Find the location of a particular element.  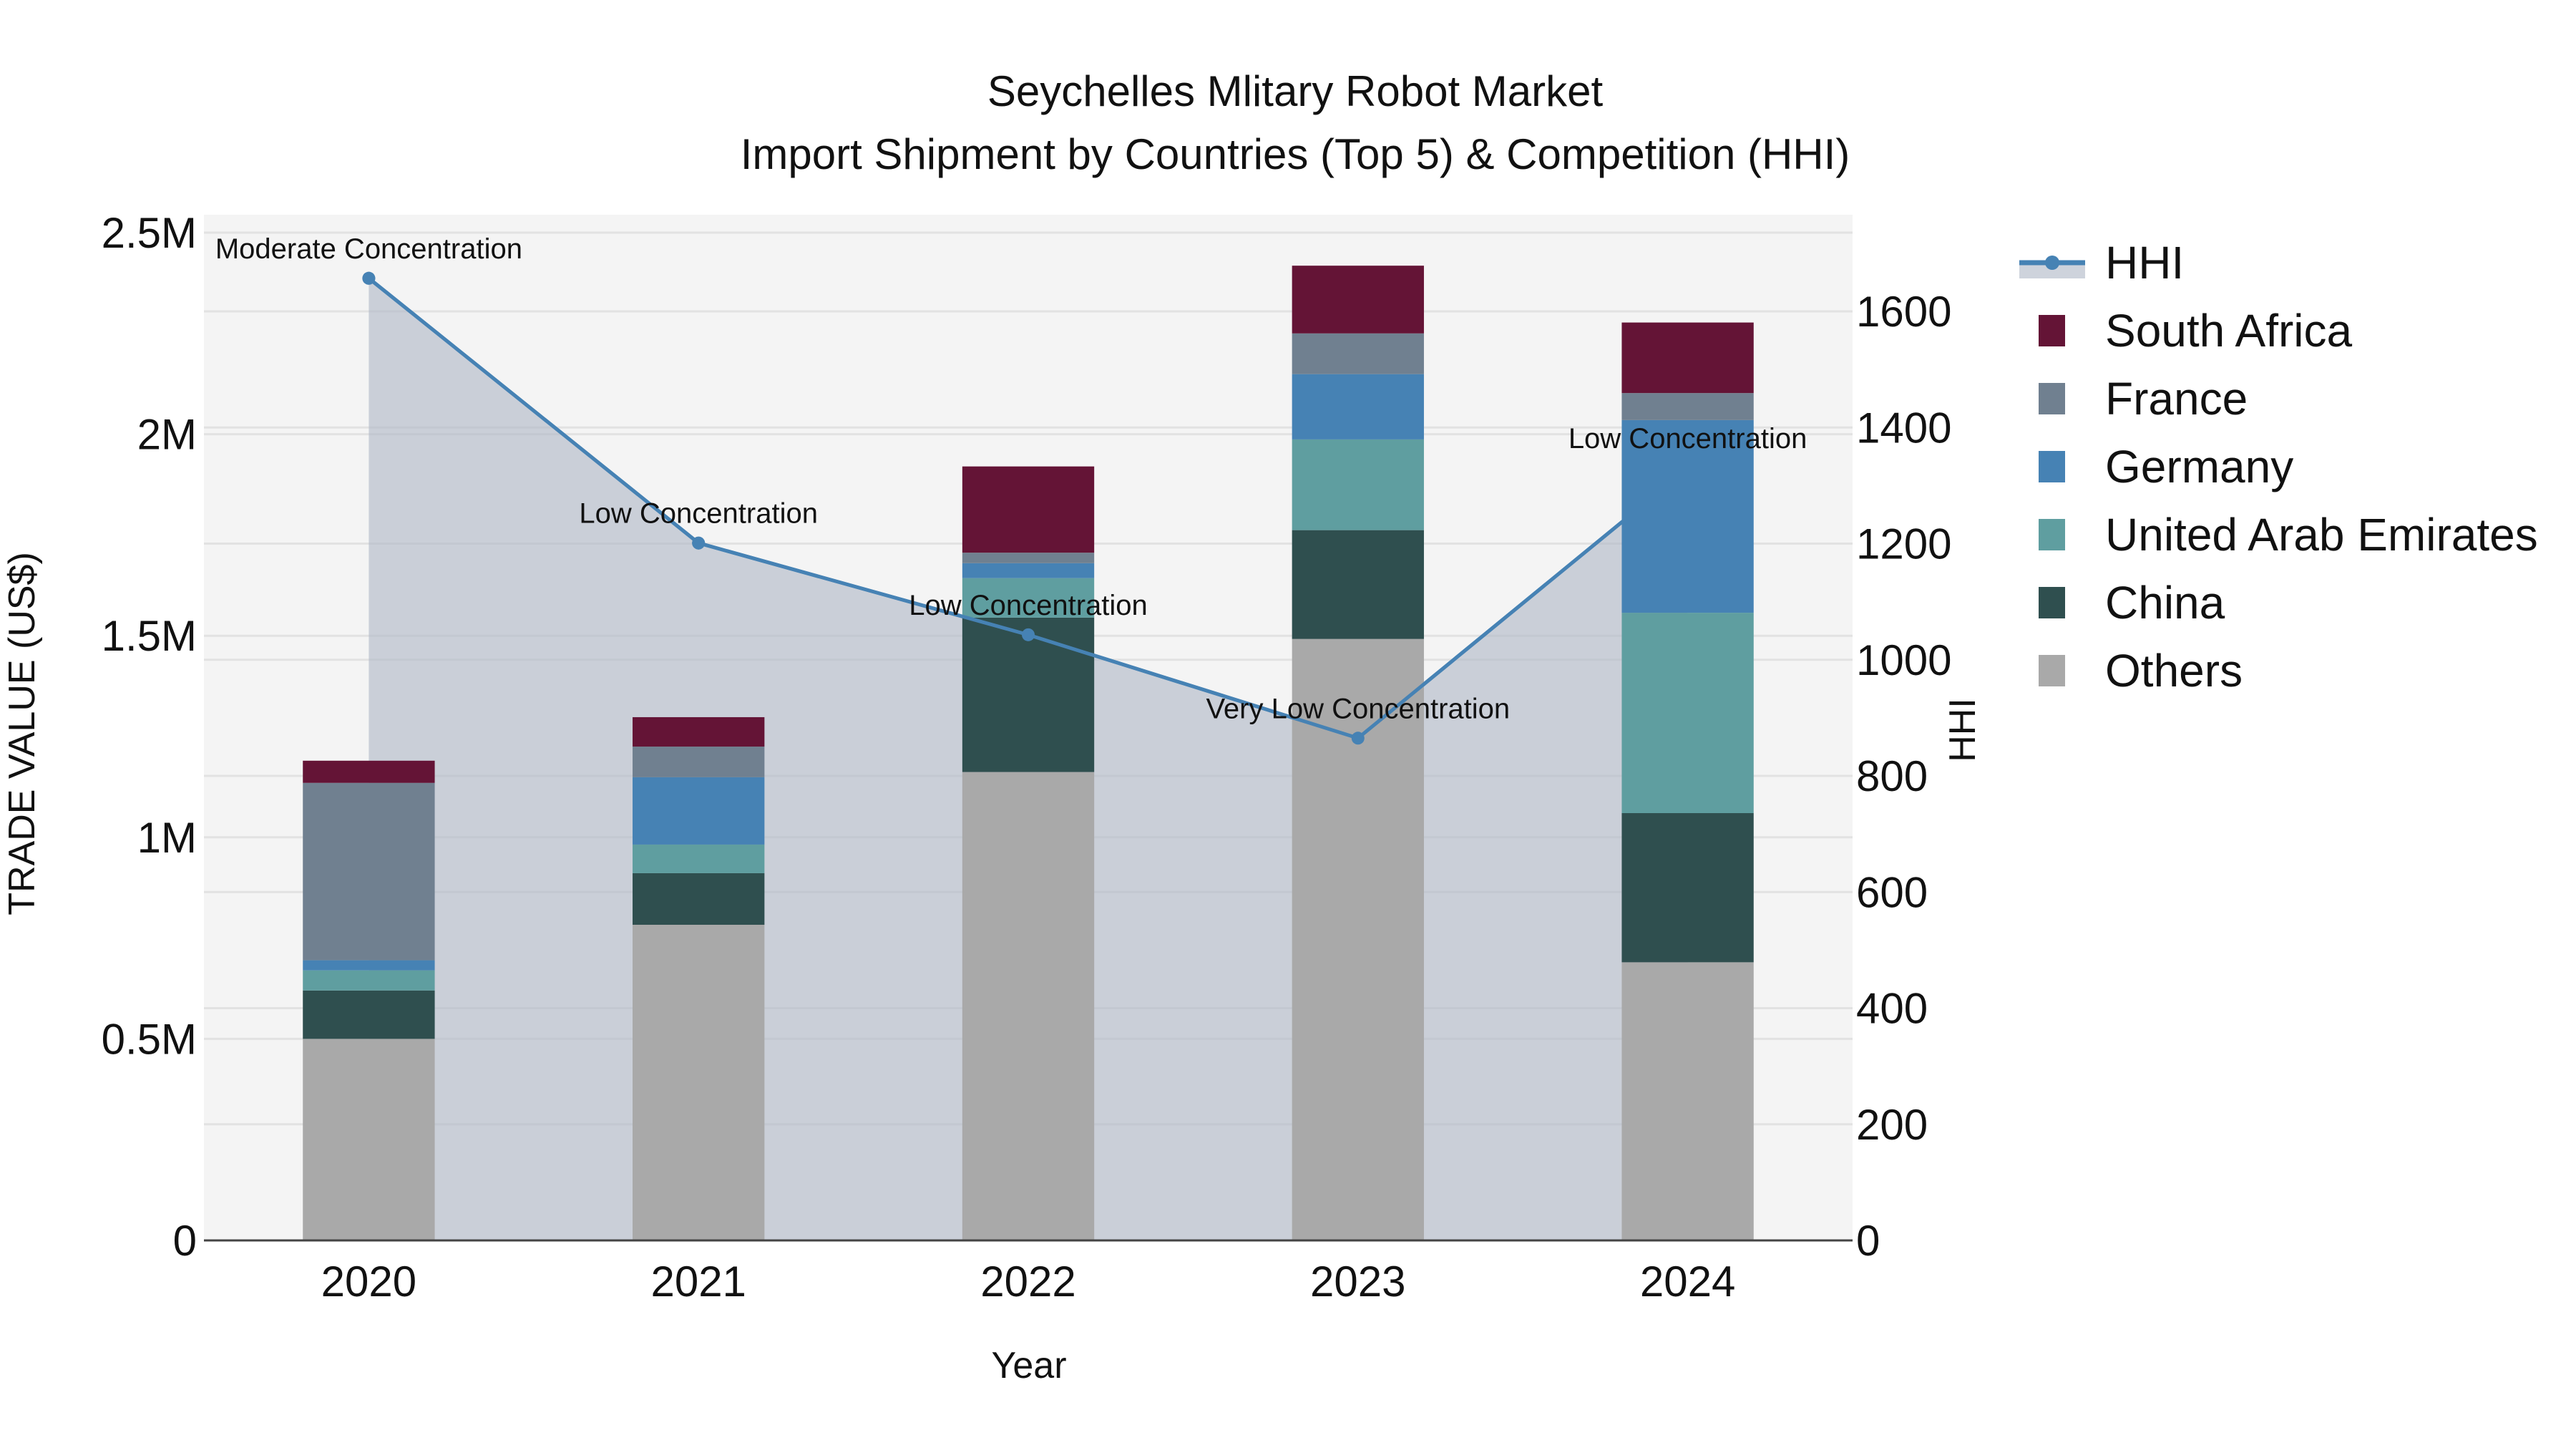

legend-marker-icon is located at coordinates (2052, 263).